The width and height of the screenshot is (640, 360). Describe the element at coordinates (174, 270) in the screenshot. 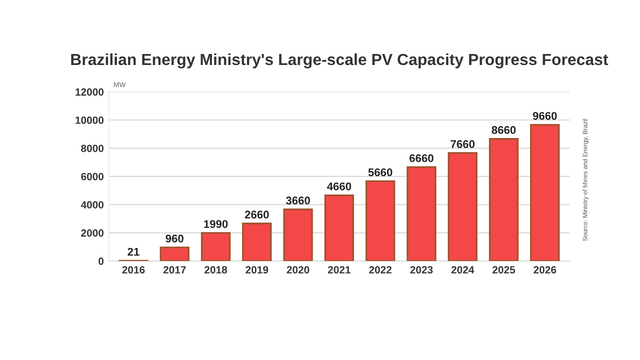

I see `x-tick-label: 2017` at that location.